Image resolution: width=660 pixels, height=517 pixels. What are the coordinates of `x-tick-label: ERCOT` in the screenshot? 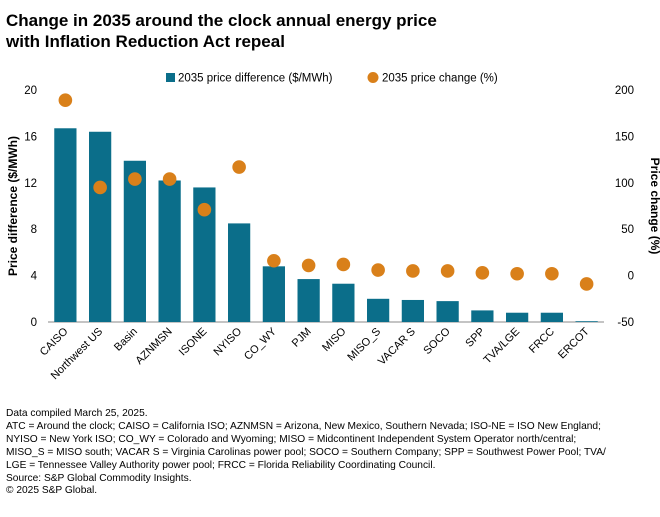 It's located at (574, 343).